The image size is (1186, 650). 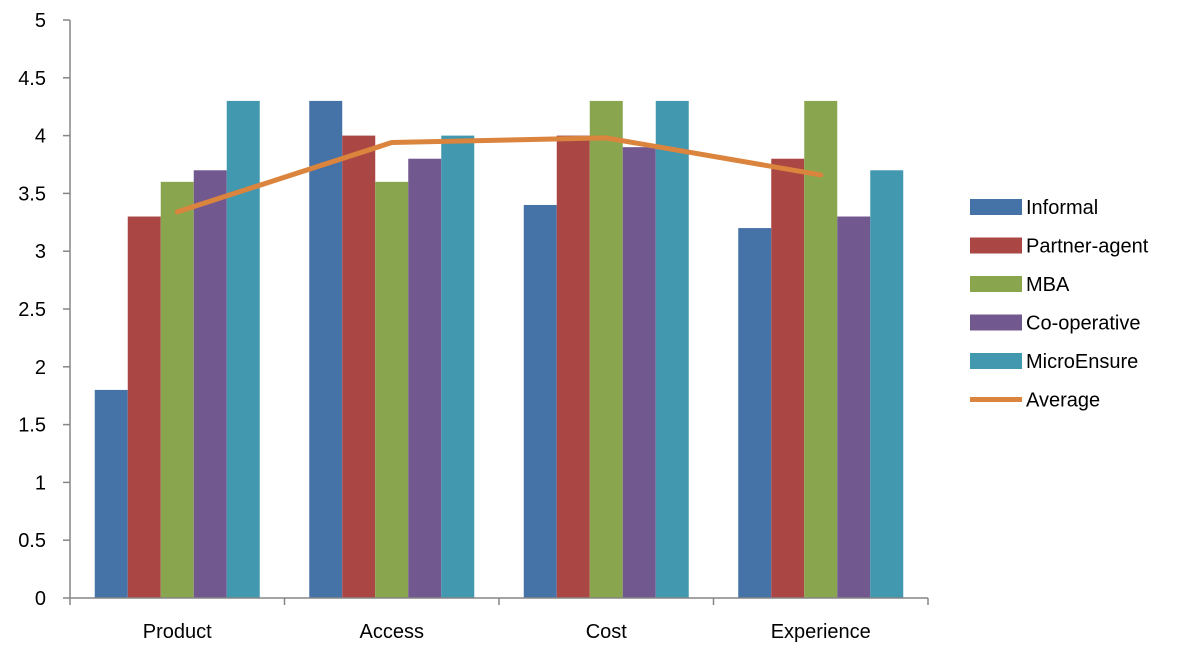 What do you see at coordinates (424, 378) in the screenshot?
I see `bar-co-operative-access` at bounding box center [424, 378].